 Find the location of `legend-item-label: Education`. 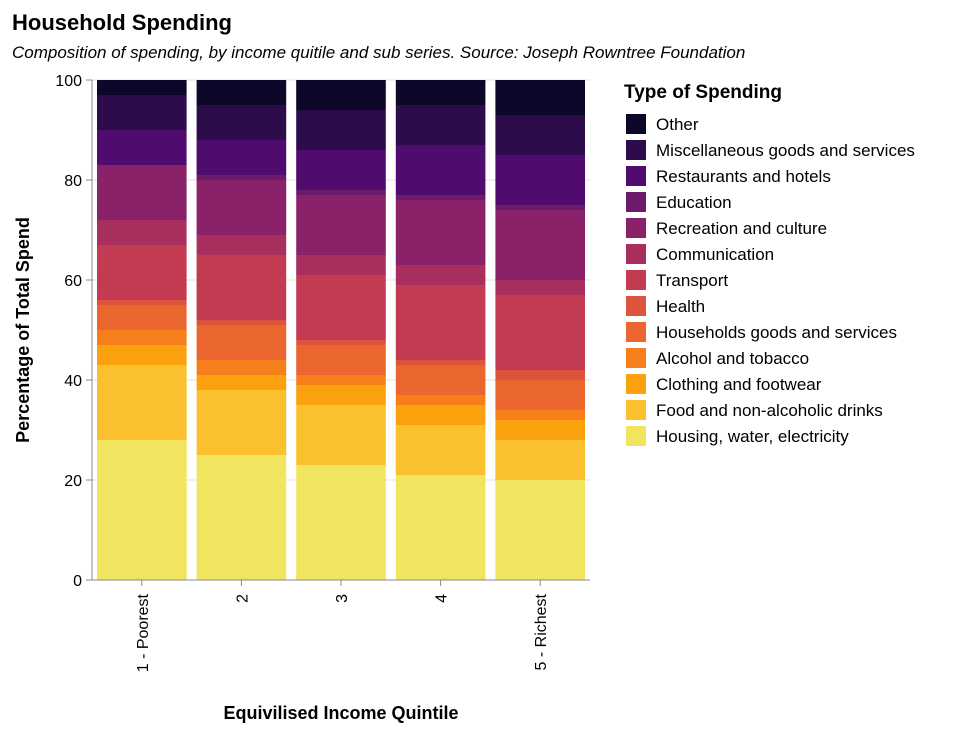

legend-item-label: Education is located at coordinates (694, 202).